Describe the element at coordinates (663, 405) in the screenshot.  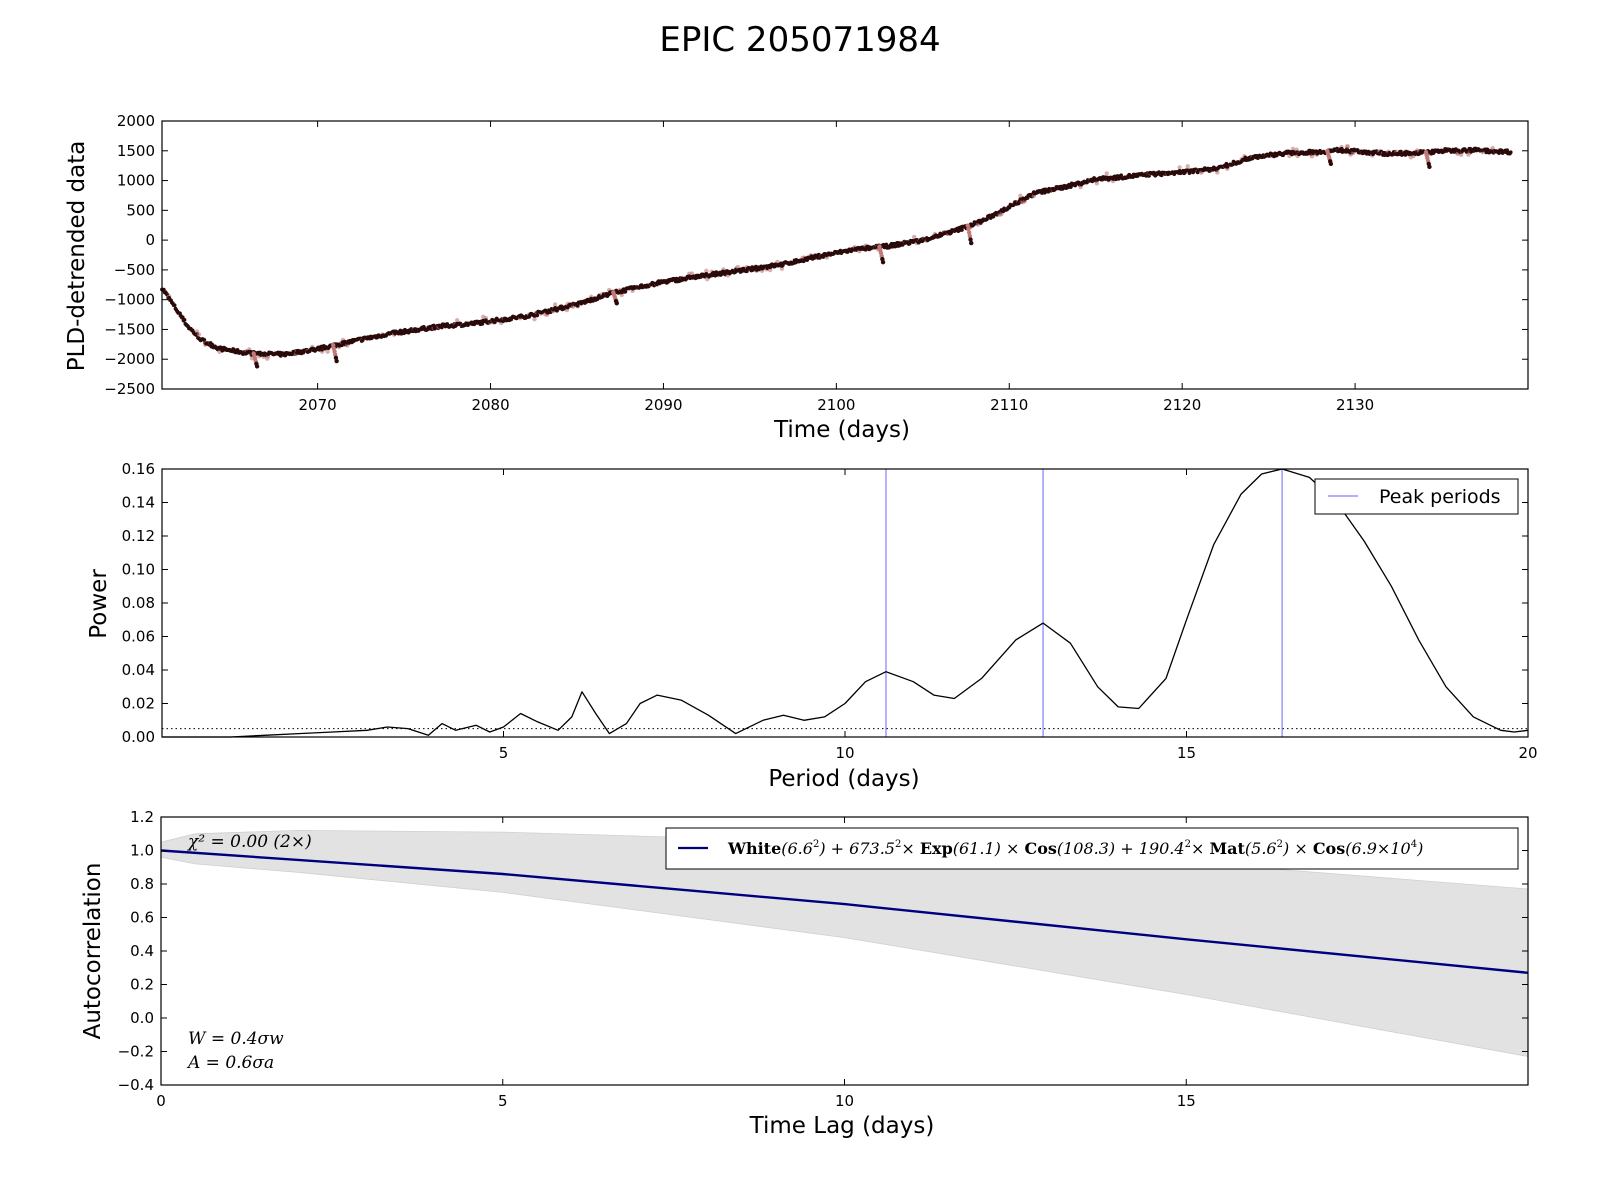
I see `lightcurve-xtick-label: 2090` at that location.